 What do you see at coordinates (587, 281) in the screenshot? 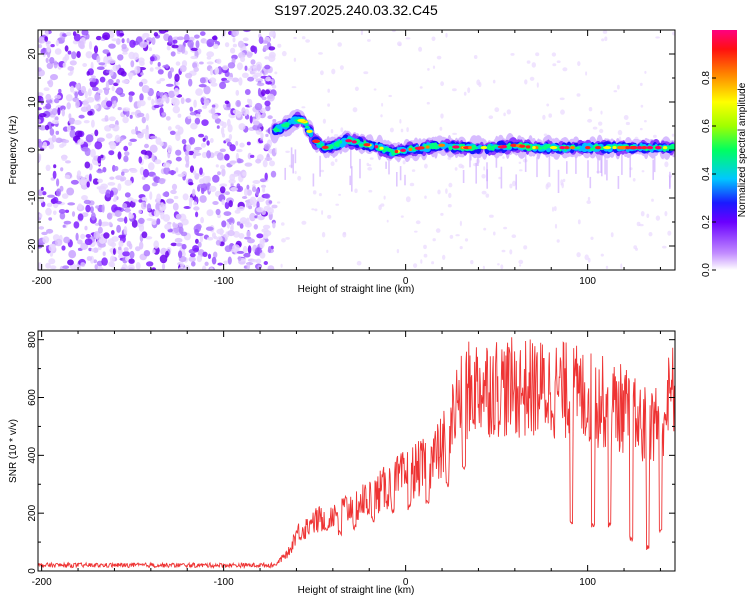
I see `x-tick-label: 100` at bounding box center [587, 281].